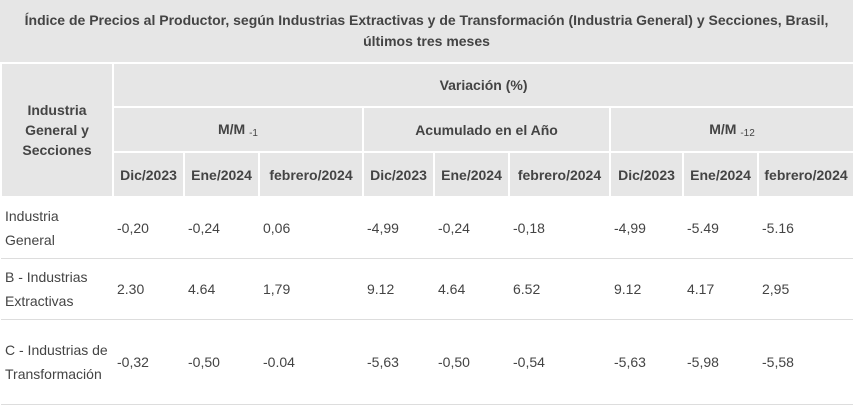  I want to click on cell: -0,54, so click(559, 362).